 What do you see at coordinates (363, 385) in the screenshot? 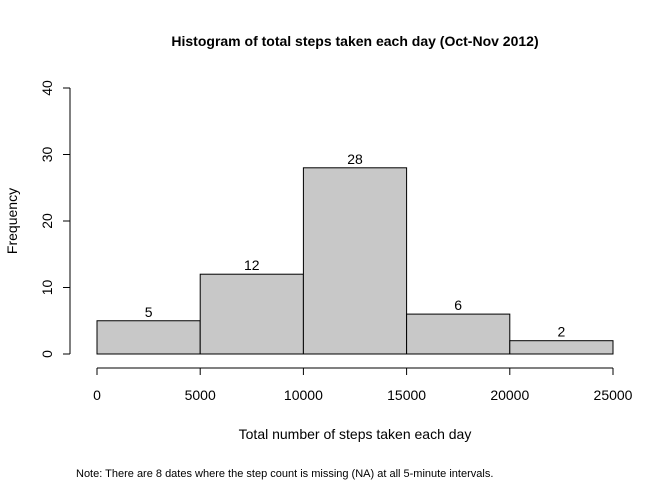
I see `x-axis: 0 5000 10000 15000 20000 25000` at bounding box center [363, 385].